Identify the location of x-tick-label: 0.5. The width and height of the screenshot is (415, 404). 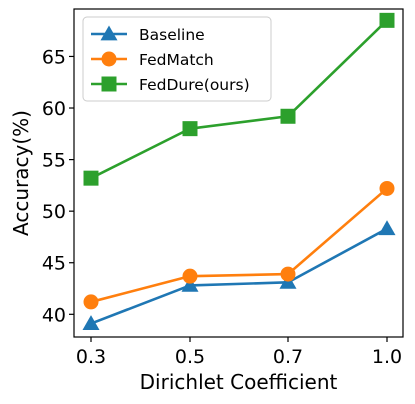
(190, 357).